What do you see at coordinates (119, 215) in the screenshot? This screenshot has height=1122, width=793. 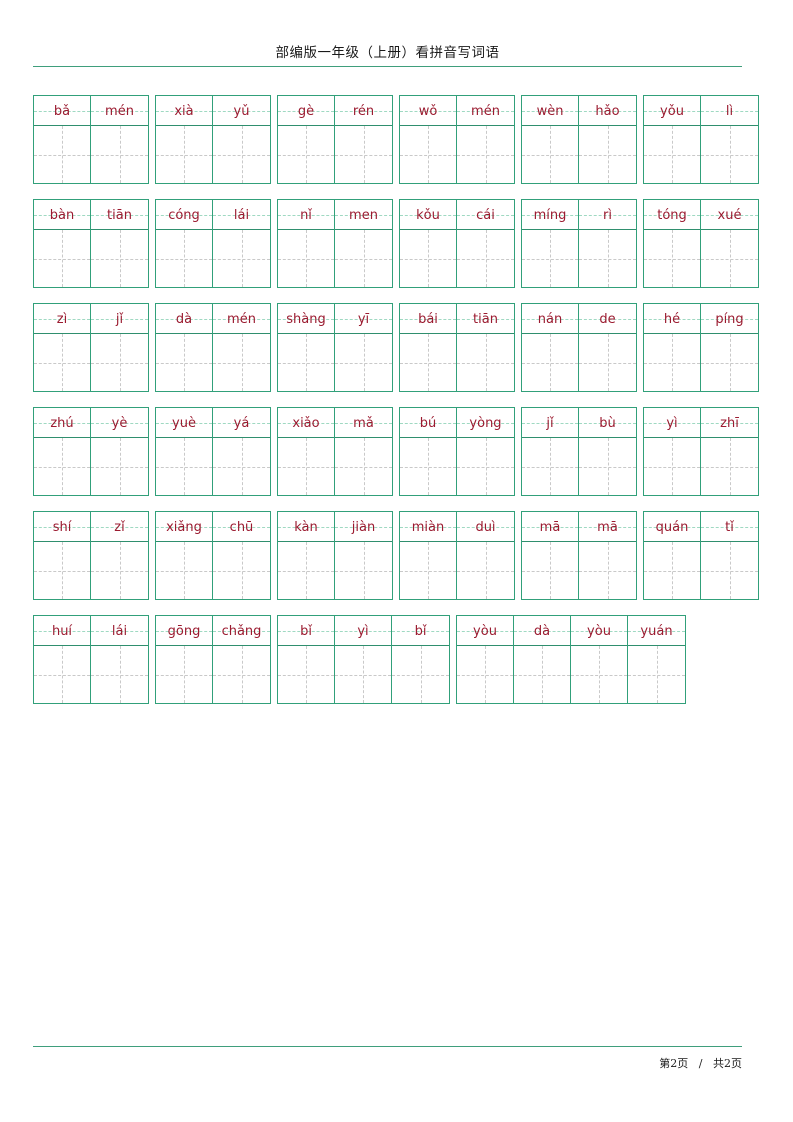 I see `pinyin-syllable: tiān` at bounding box center [119, 215].